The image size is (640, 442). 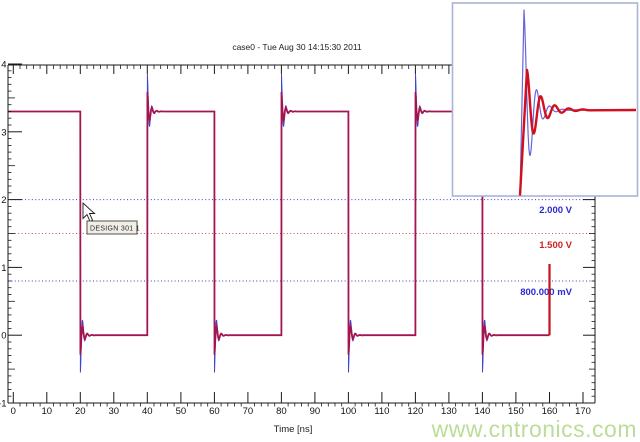 I want to click on marker-label-800mv: 800.000 mV, so click(x=546, y=292).